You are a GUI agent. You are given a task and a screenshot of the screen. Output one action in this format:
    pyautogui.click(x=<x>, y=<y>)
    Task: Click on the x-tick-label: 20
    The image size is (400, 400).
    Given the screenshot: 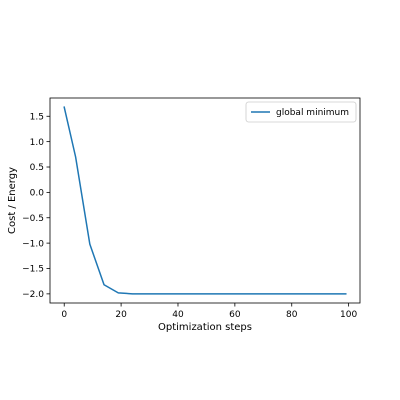 What is the action you would take?
    pyautogui.click(x=121, y=315)
    